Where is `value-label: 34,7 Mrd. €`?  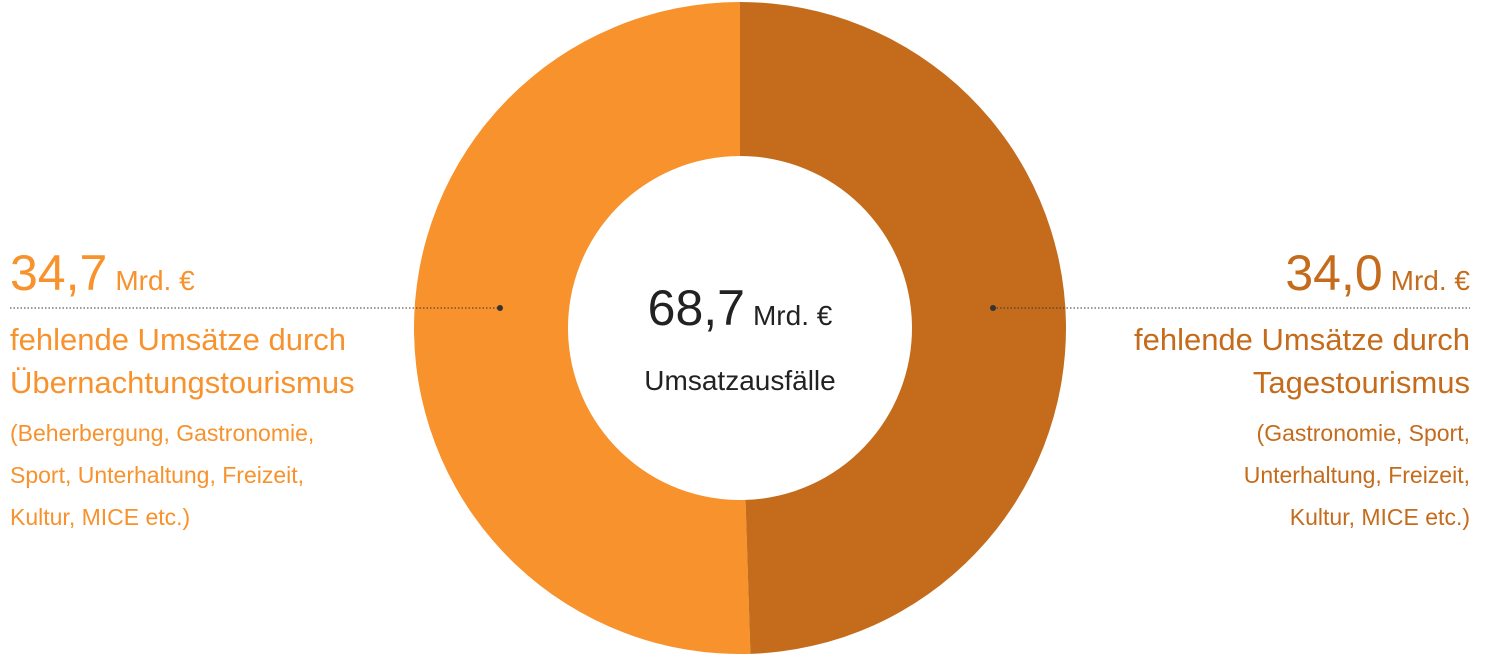
value-label: 34,7 Mrd. € is located at coordinates (102, 273).